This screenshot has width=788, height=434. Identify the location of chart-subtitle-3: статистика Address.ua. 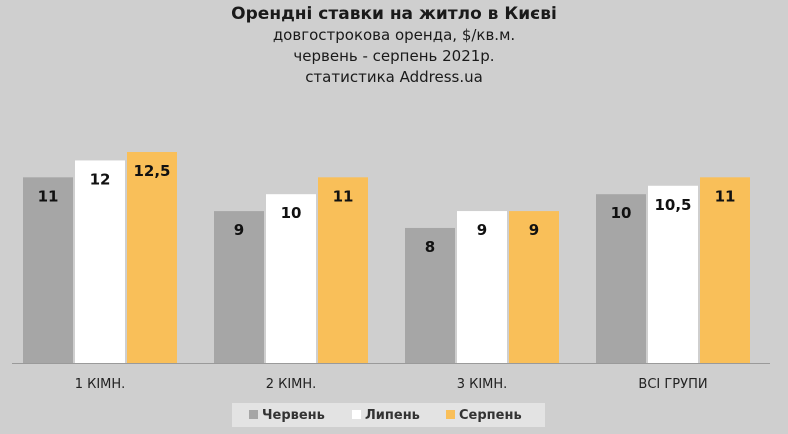
(394, 77).